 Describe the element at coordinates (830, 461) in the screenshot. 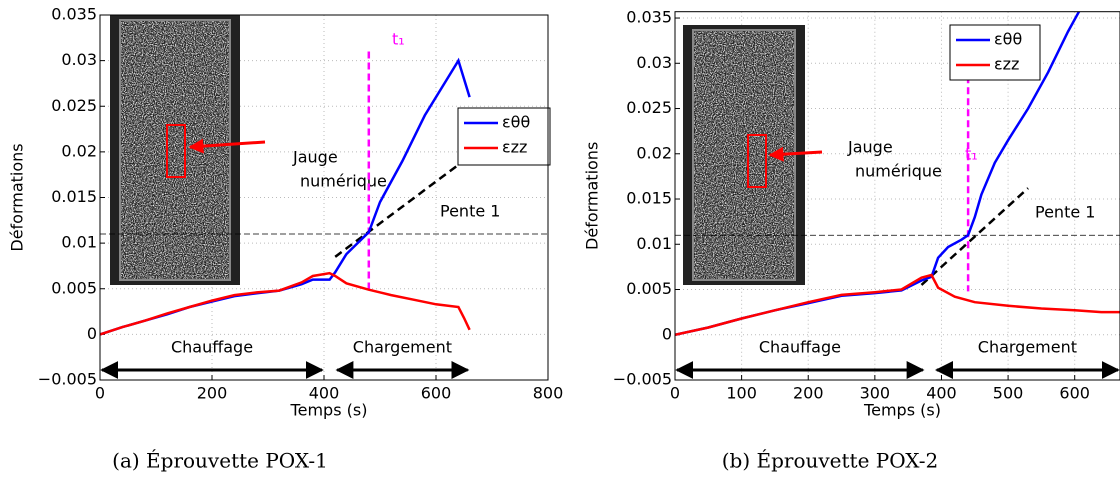

I see `caption: (b) Éprouvette POX-2` at that location.